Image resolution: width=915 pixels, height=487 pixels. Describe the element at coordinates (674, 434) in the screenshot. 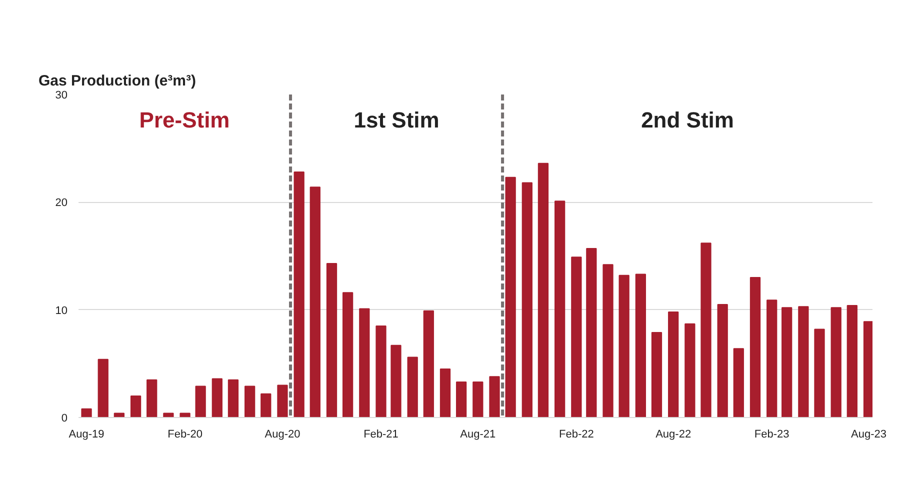

I see `x-tick-label: Aug-22` at that location.